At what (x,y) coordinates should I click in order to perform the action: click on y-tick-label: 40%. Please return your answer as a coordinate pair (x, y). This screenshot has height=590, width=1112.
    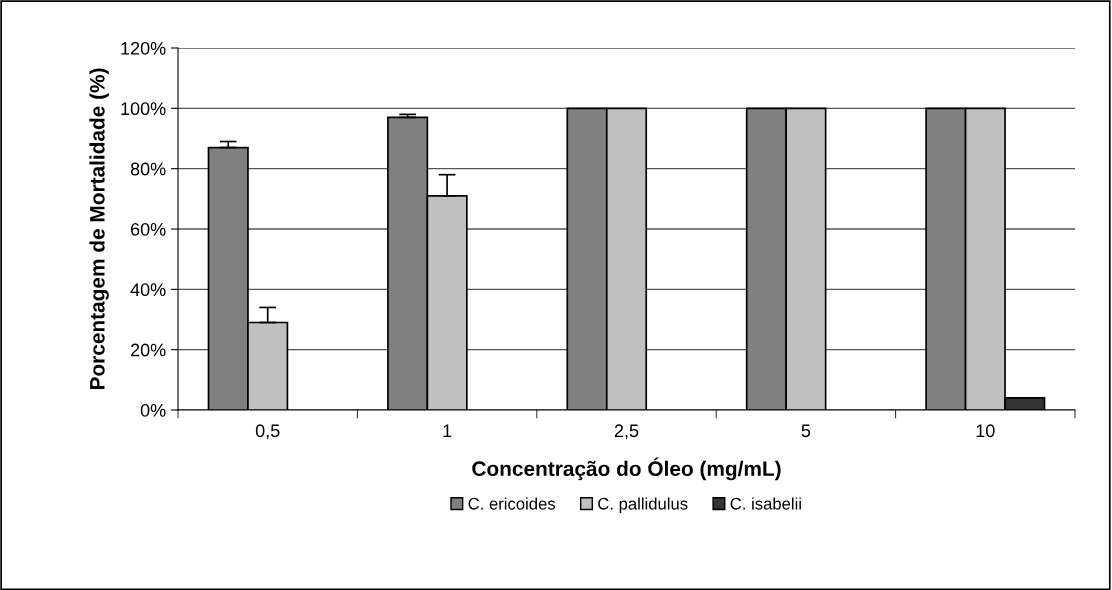
    Looking at the image, I should click on (148, 290).